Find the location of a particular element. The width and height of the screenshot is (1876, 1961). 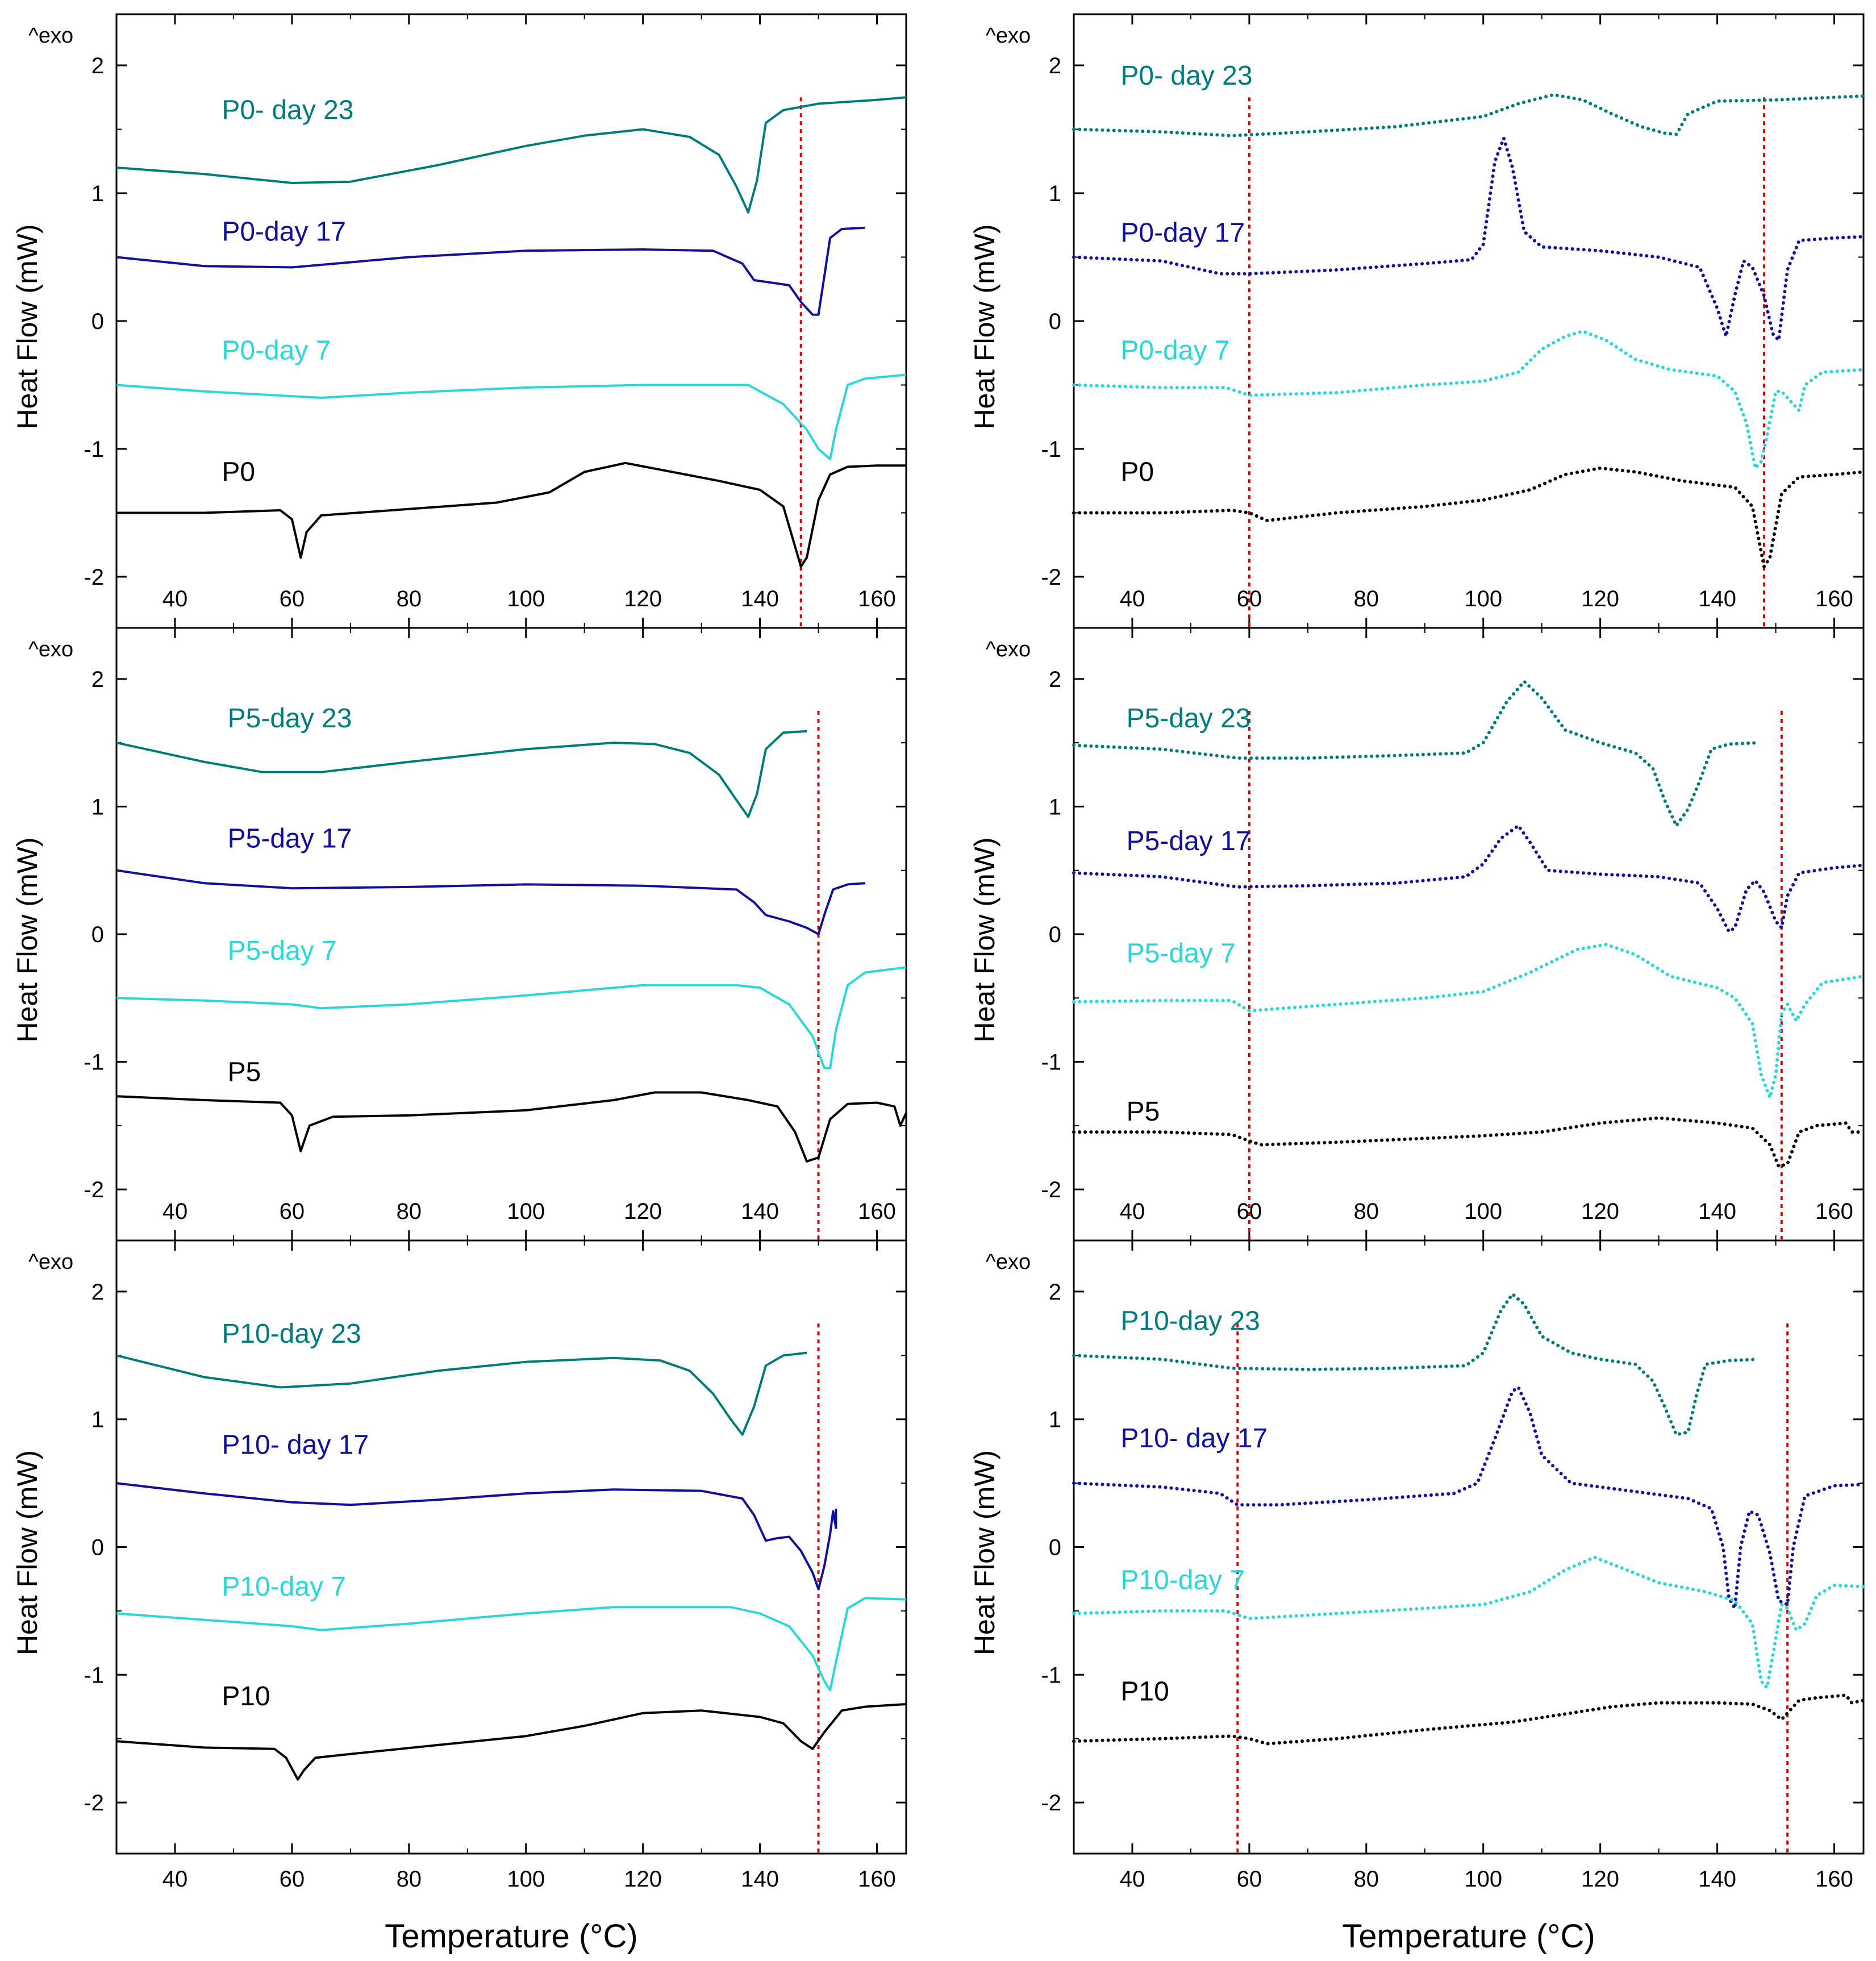

plot-frame is located at coordinates (1469, 321).